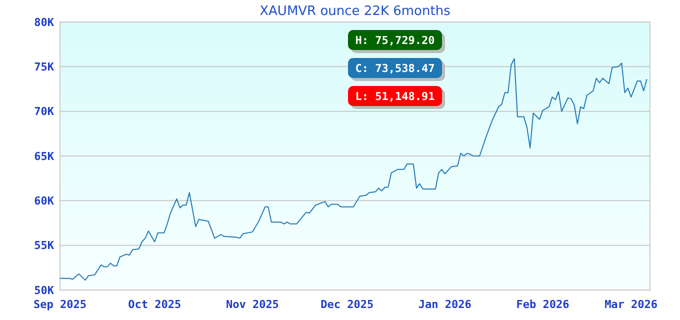 This screenshot has width=680, height=320. I want to click on x-tick-label: Sep 2025, so click(60, 304).